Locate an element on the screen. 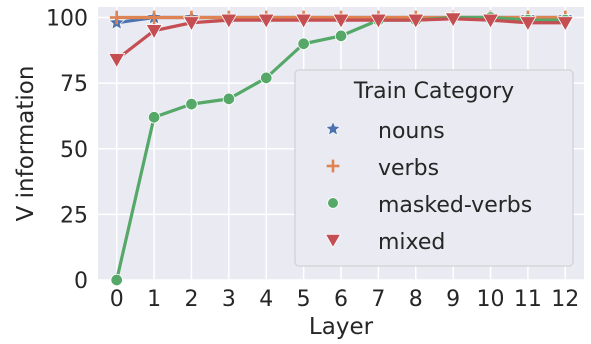 The height and width of the screenshot is (344, 591). x-tick-label: 10 is located at coordinates (491, 299).